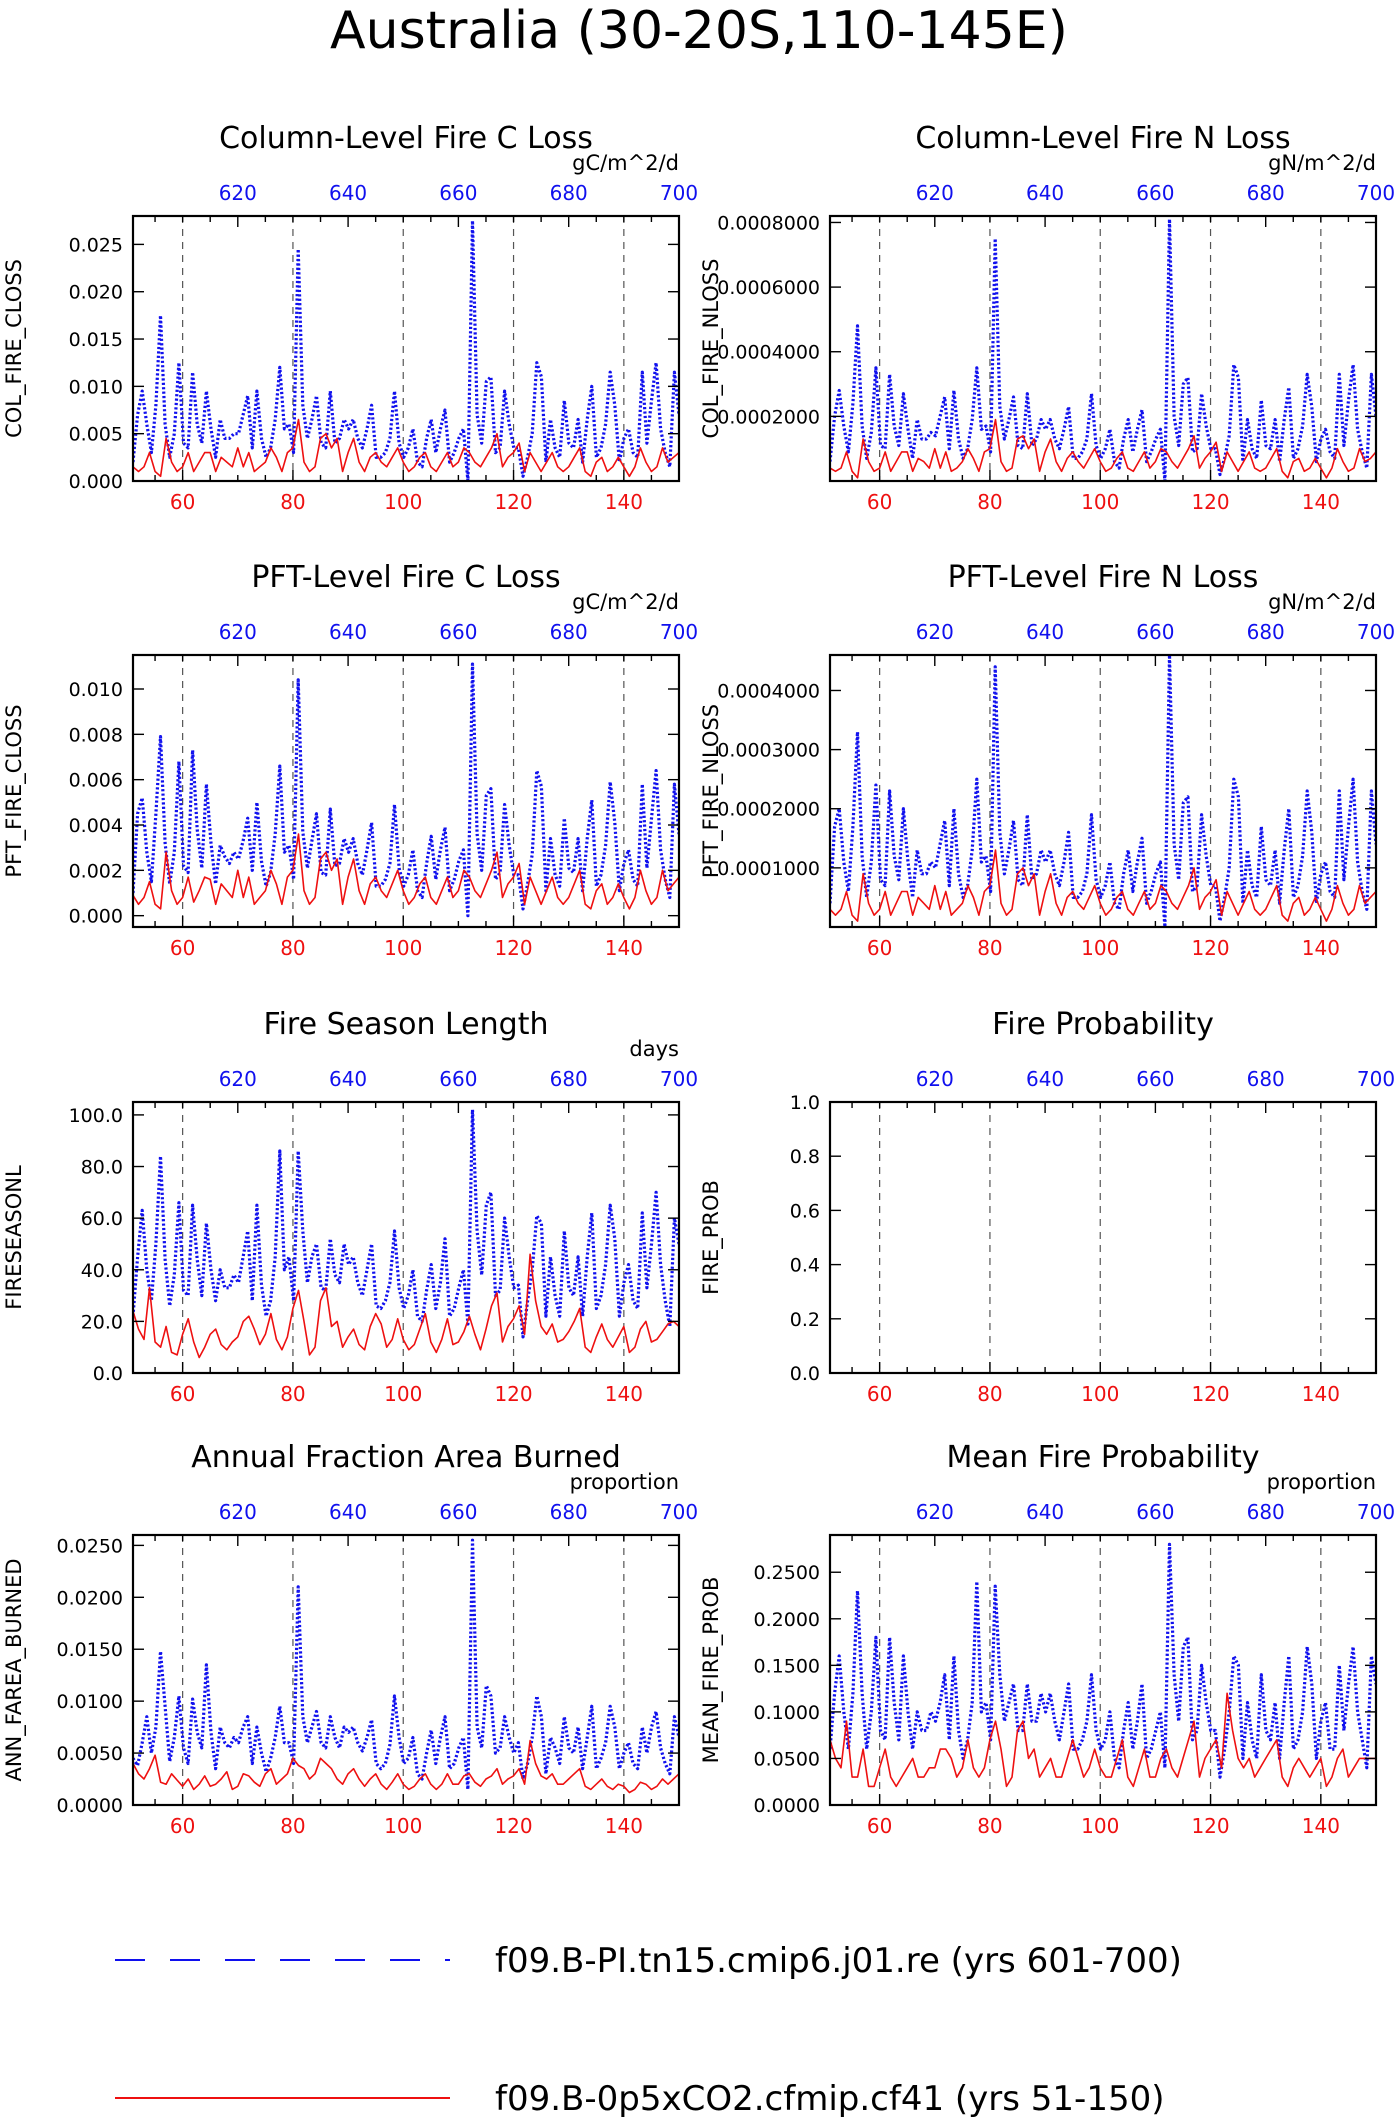 The image size is (1398, 2120). I want to click on y-tick-label: 0.020, so click(96, 293).